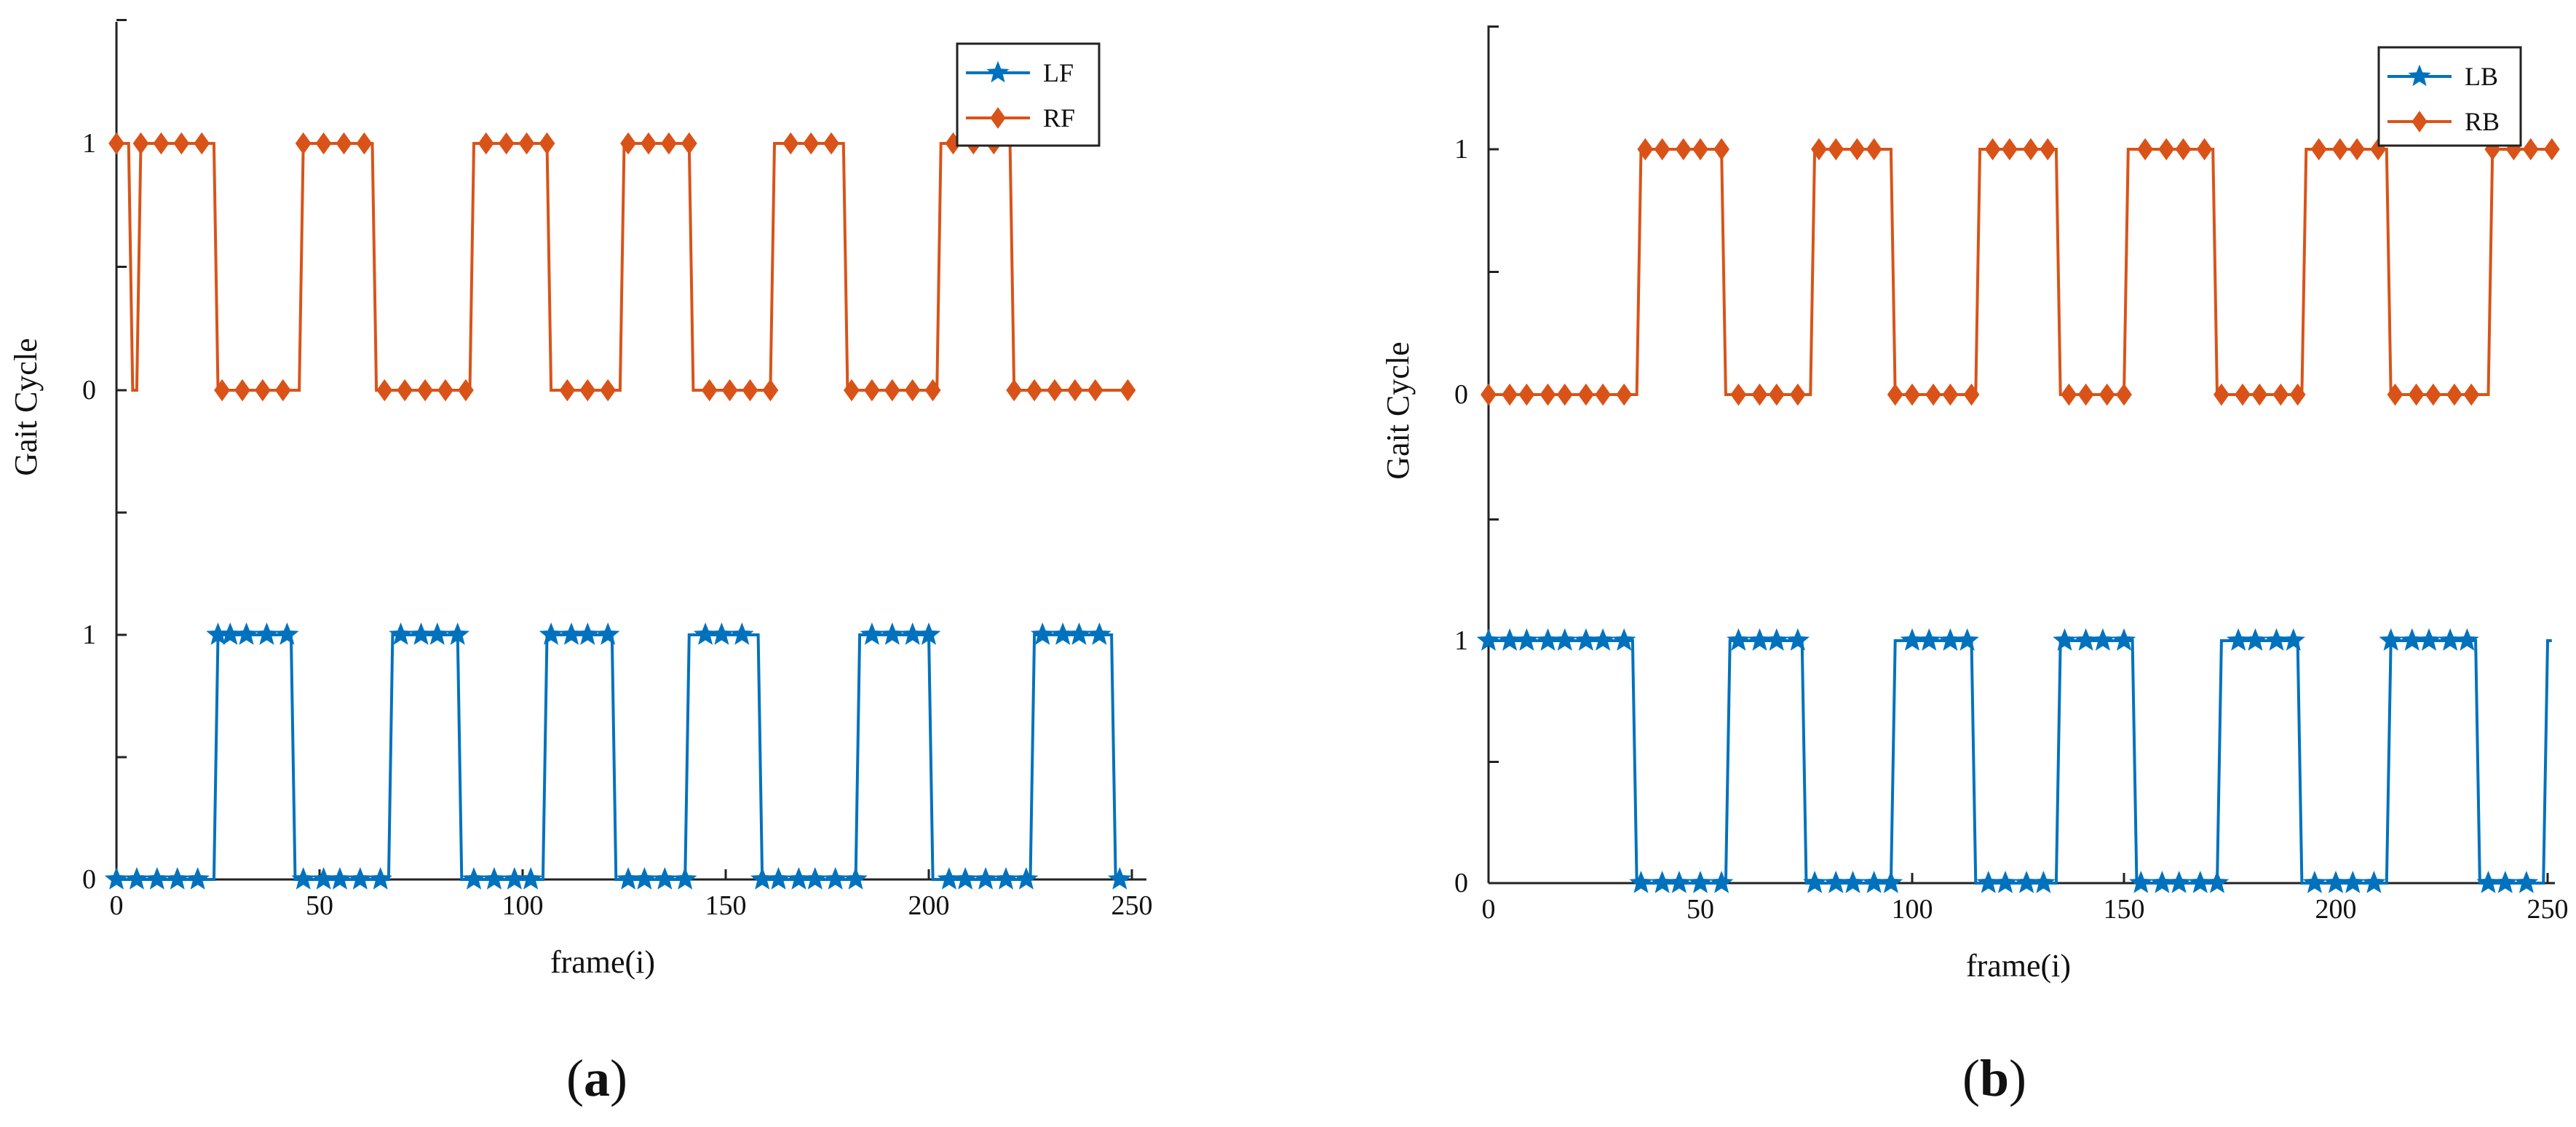 The height and width of the screenshot is (1127, 2576). Describe the element at coordinates (2482, 122) in the screenshot. I see `legend-label-rb: RB` at that location.